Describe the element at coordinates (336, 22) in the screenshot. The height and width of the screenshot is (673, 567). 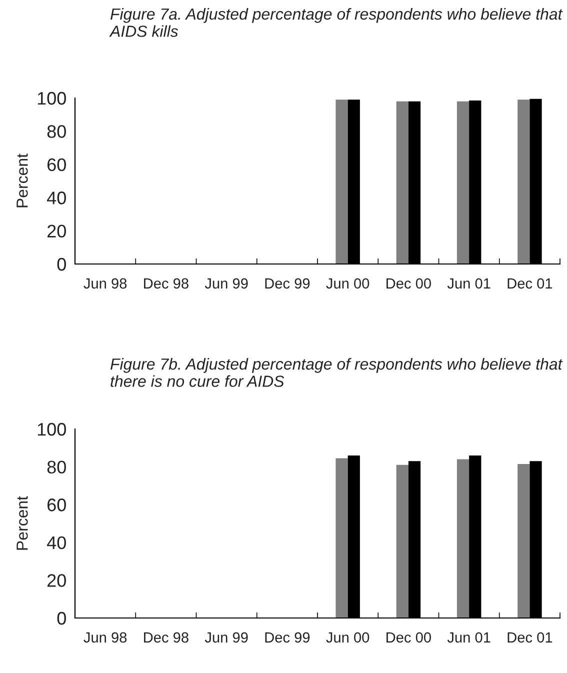
I see `chart-title: Figure 7a. Adjusted percentage of respondents who believe that AIDS kills` at that location.